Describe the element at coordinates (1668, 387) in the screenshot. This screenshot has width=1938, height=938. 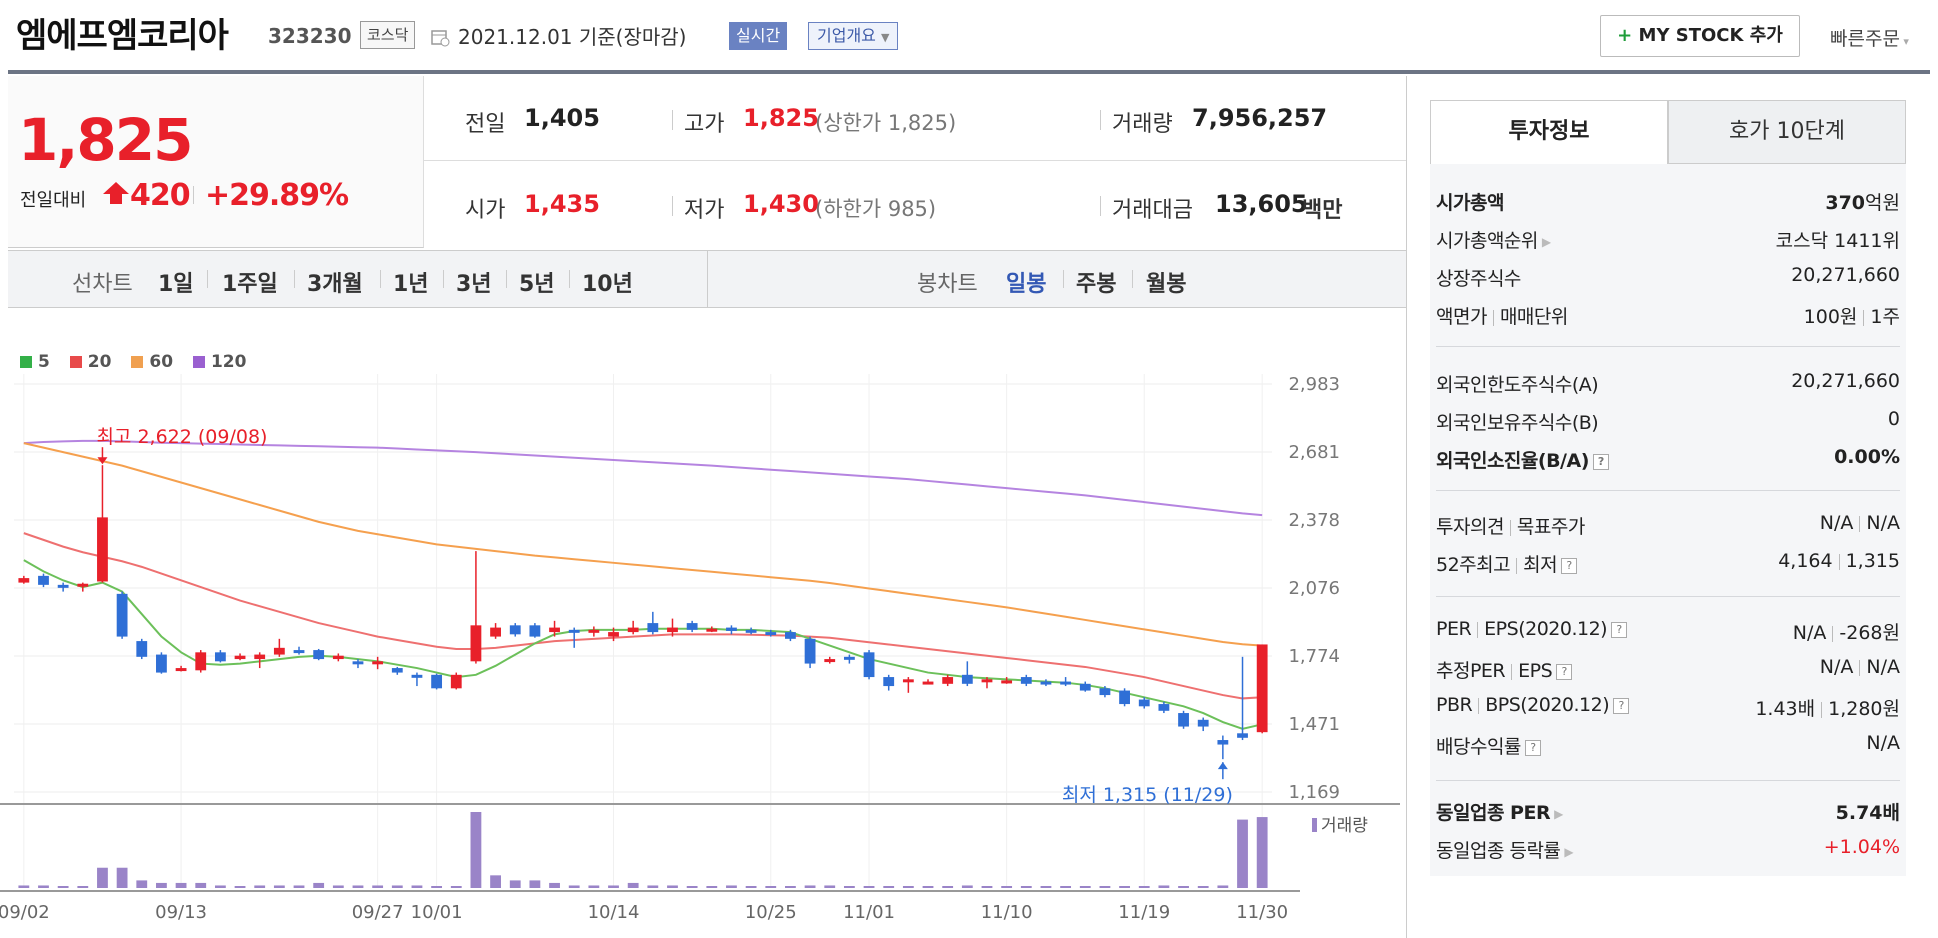
I see `foreign-limit-row: 외국인한도주식수(A) 20,271,660` at that location.